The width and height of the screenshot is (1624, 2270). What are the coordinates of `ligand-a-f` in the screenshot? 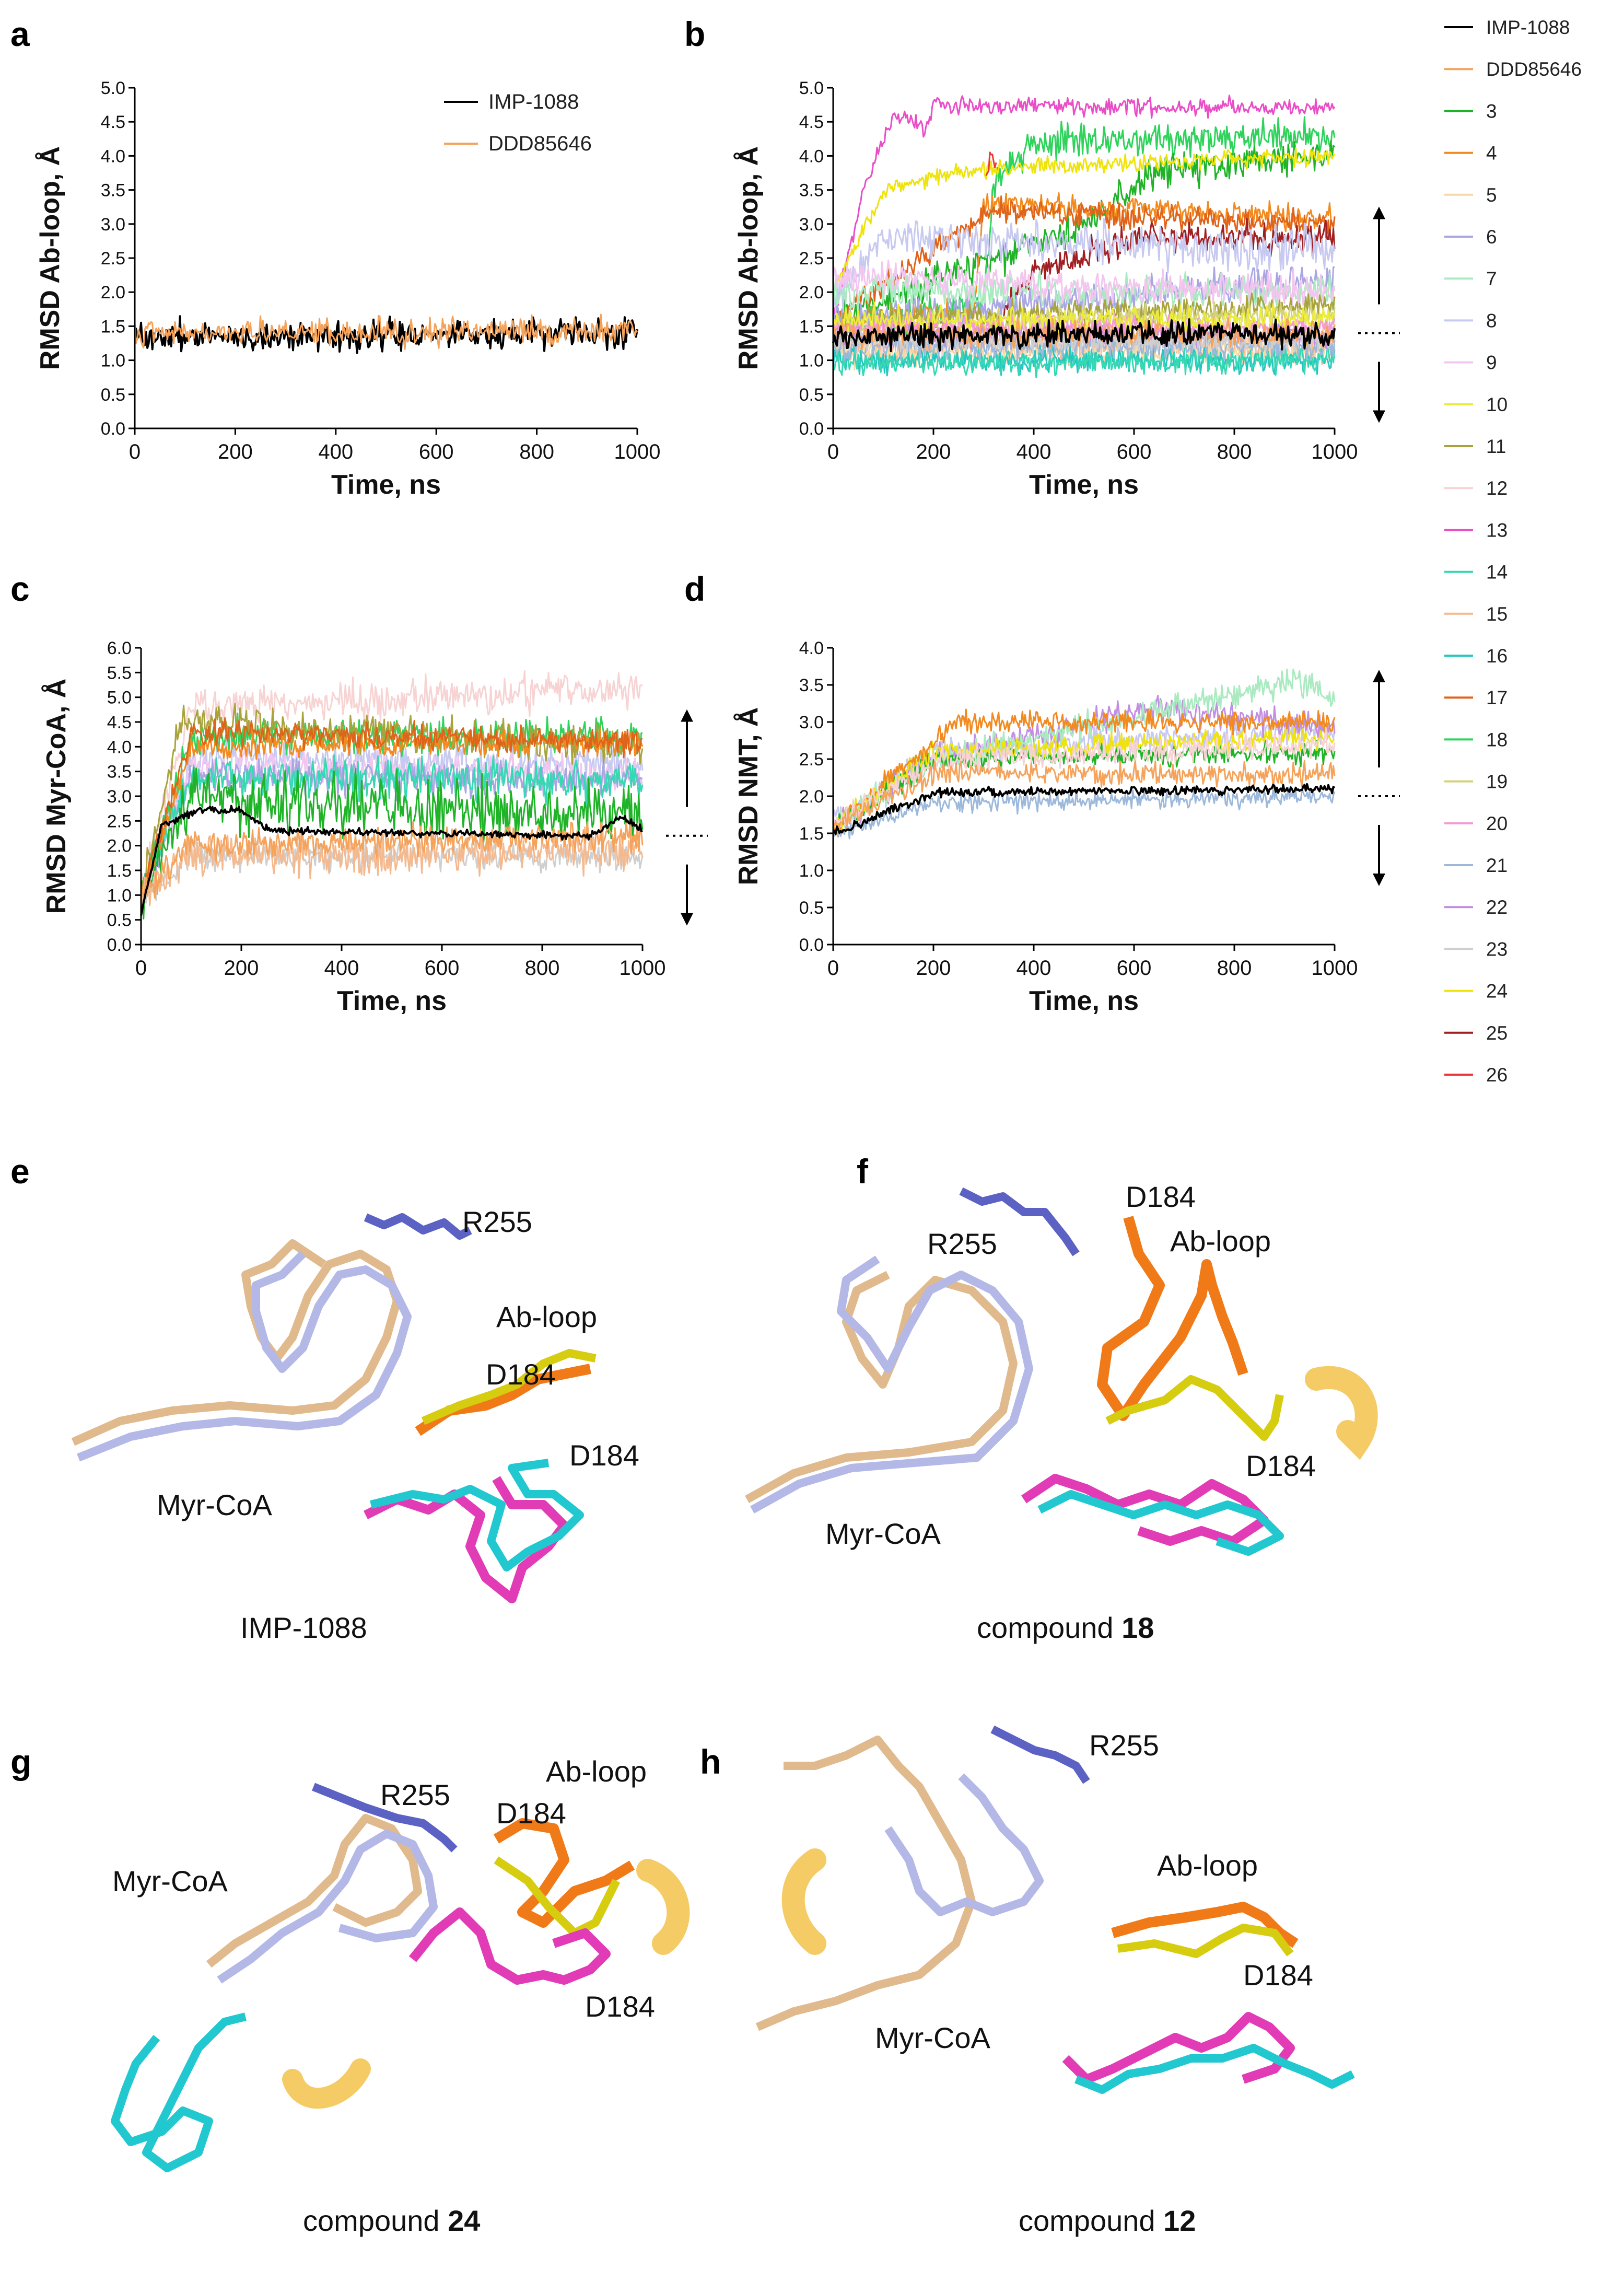 It's located at (1145, 1510).